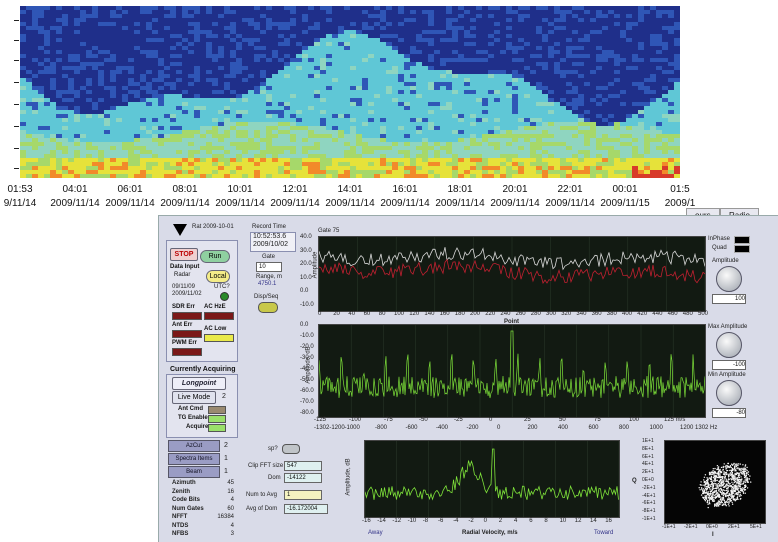  What do you see at coordinates (217, 428) in the screenshot?
I see `acquire-led` at bounding box center [217, 428].